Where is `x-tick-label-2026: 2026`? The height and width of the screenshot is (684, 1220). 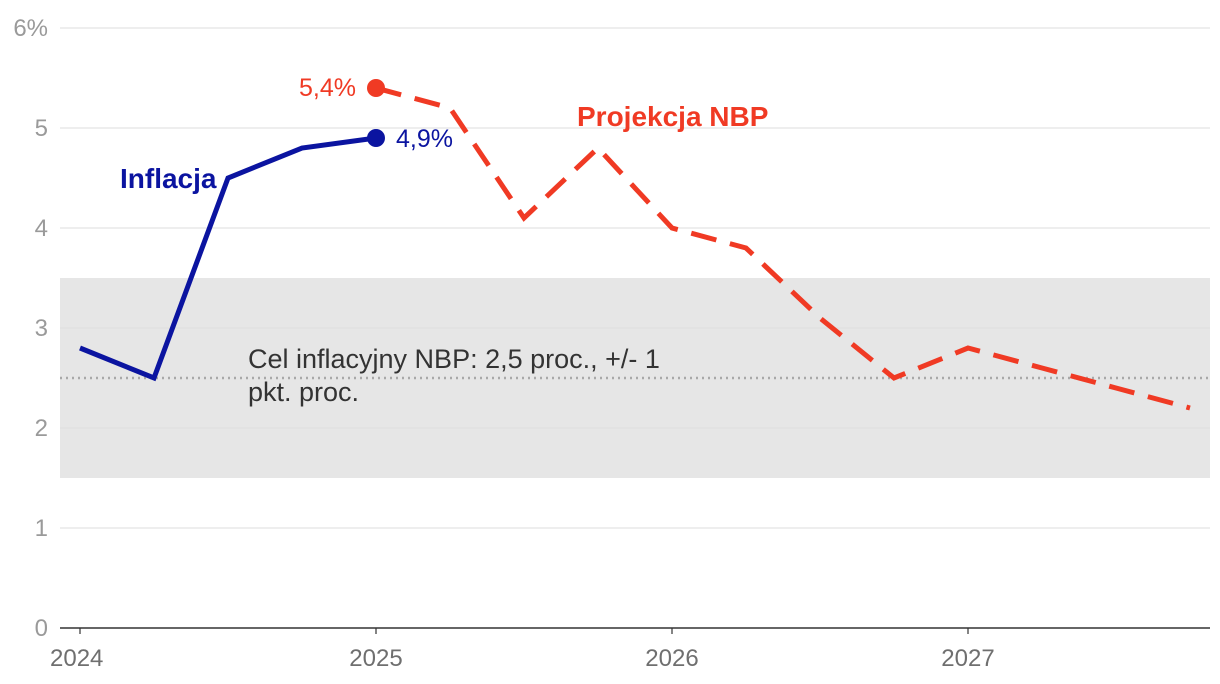 x-tick-label-2026: 2026 is located at coordinates (671, 658).